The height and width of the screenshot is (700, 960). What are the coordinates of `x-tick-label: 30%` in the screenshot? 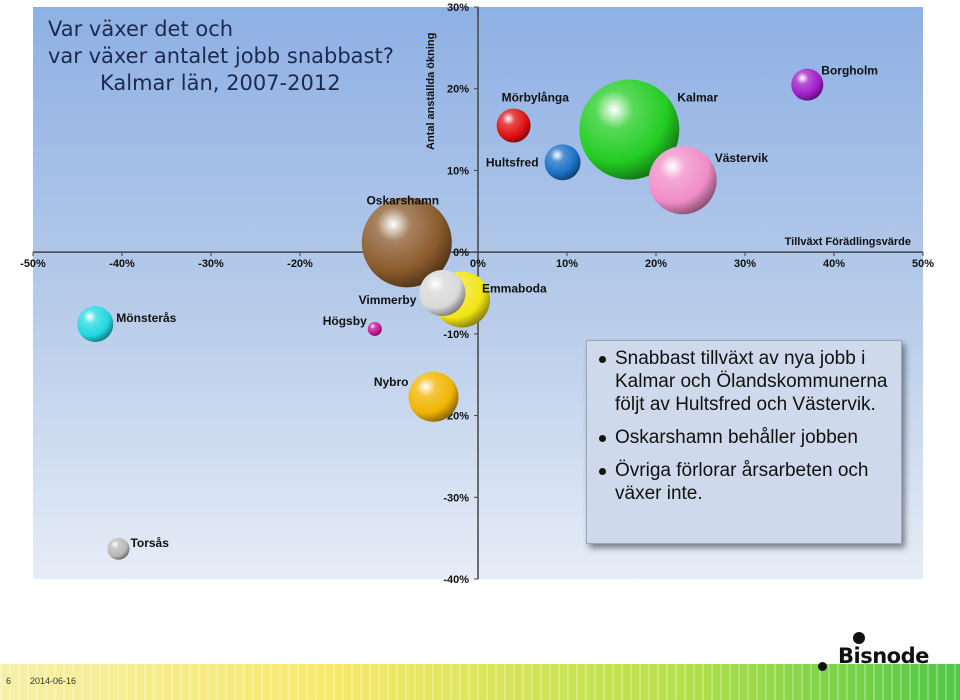 It's located at (745, 264).